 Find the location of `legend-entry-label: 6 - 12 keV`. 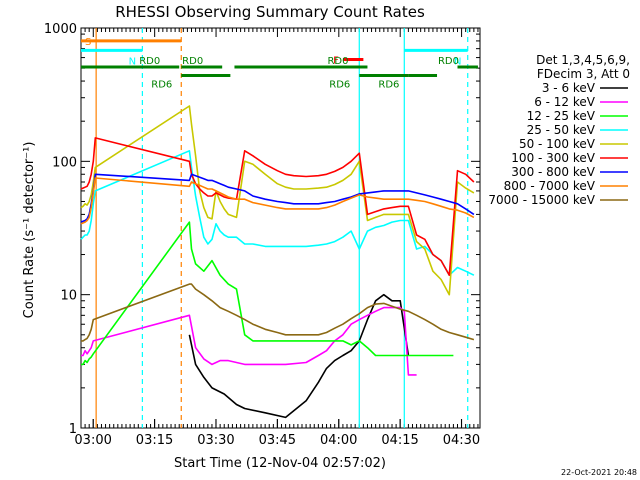

legend-entry-label: 6 - 12 keV is located at coordinates (565, 102).